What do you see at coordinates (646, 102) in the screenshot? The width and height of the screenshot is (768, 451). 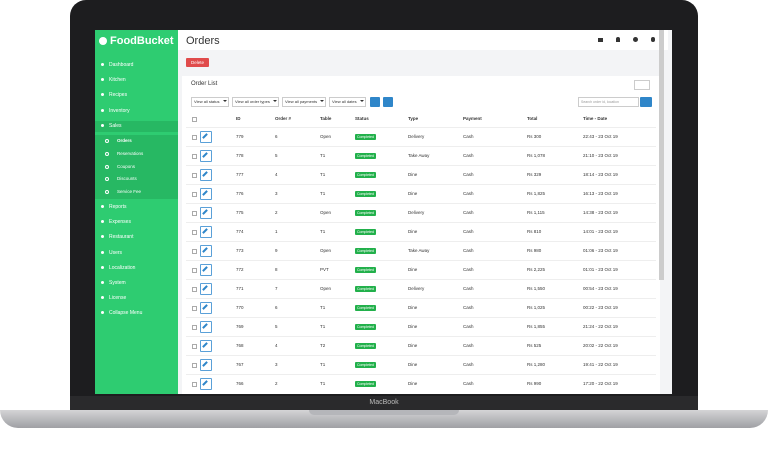 I see `search-button` at bounding box center [646, 102].